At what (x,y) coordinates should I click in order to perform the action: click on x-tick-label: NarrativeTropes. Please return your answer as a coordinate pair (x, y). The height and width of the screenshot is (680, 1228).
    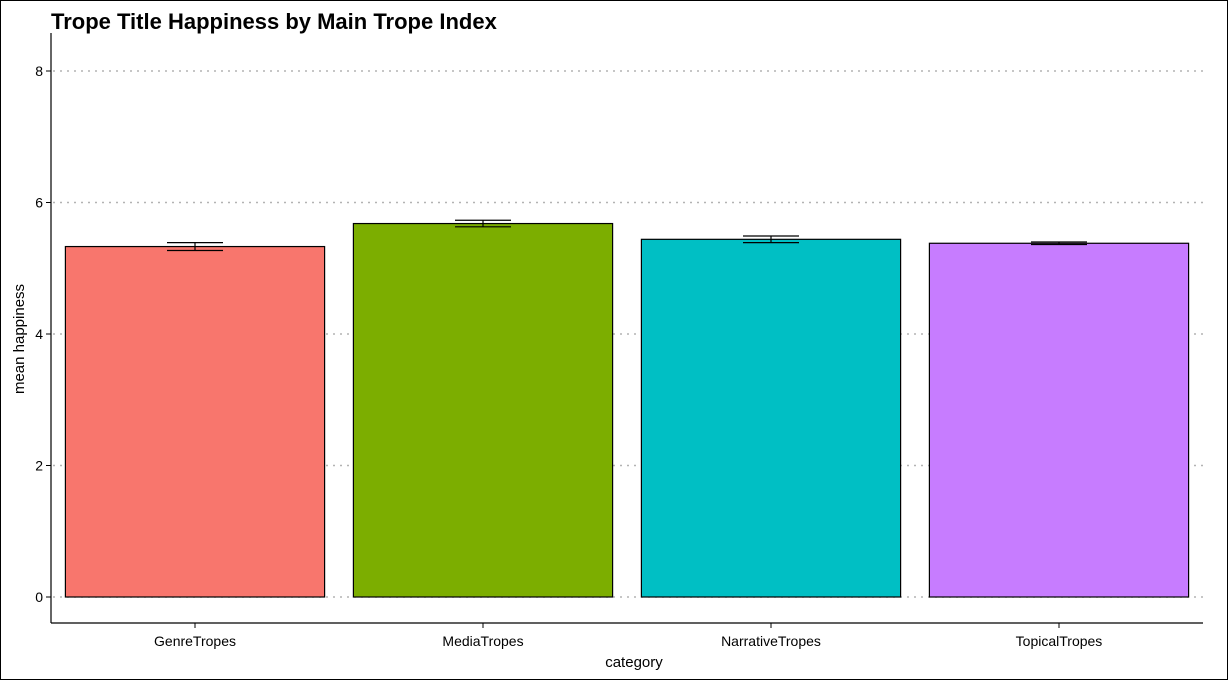
    Looking at the image, I should click on (771, 641).